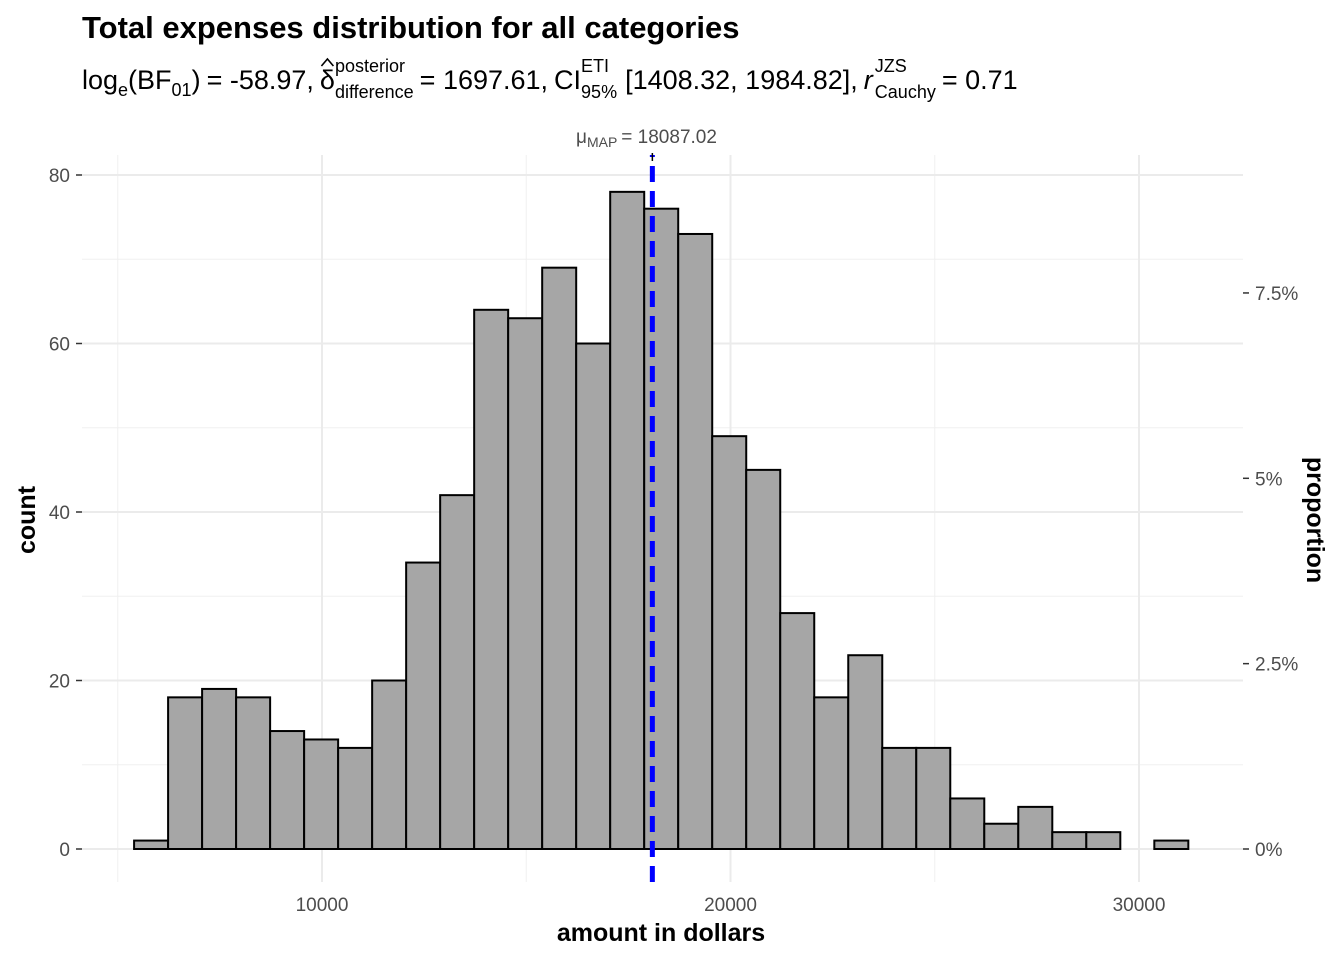  What do you see at coordinates (100, 80) in the screenshot?
I see `subtitle-log-label: log` at bounding box center [100, 80].